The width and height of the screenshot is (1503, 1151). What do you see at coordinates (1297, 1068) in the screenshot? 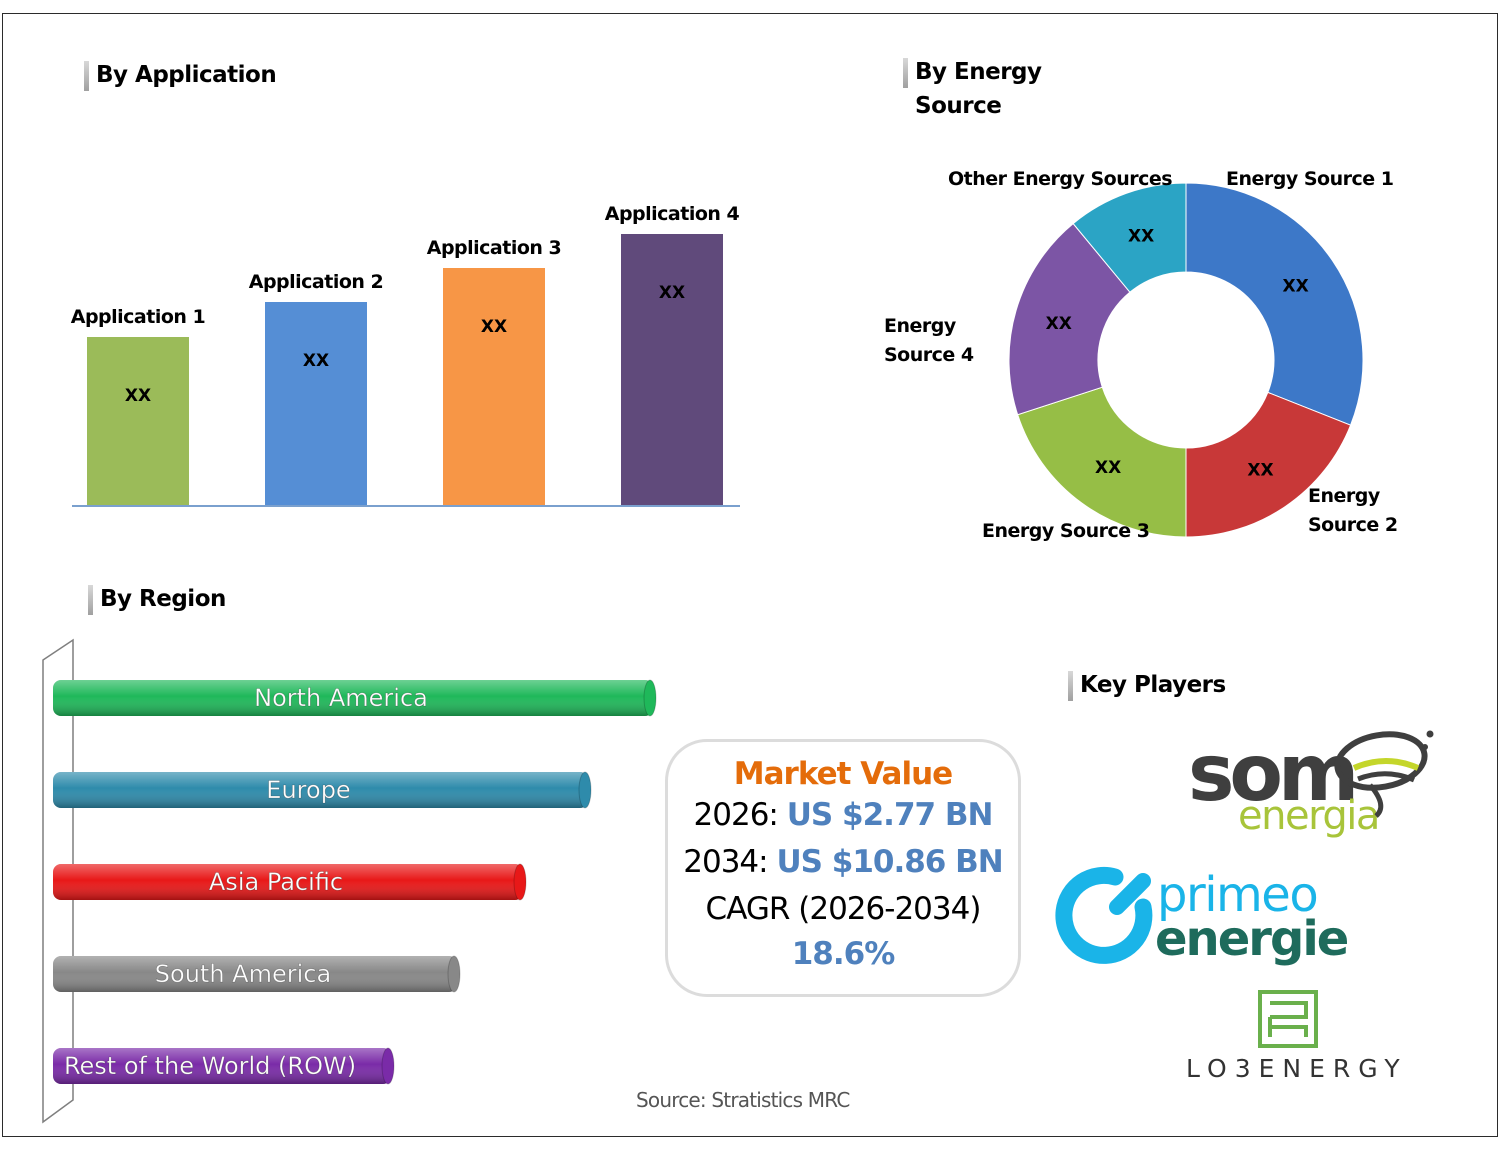
I see `lo3-logo-text: LO3ENERGY` at bounding box center [1297, 1068].